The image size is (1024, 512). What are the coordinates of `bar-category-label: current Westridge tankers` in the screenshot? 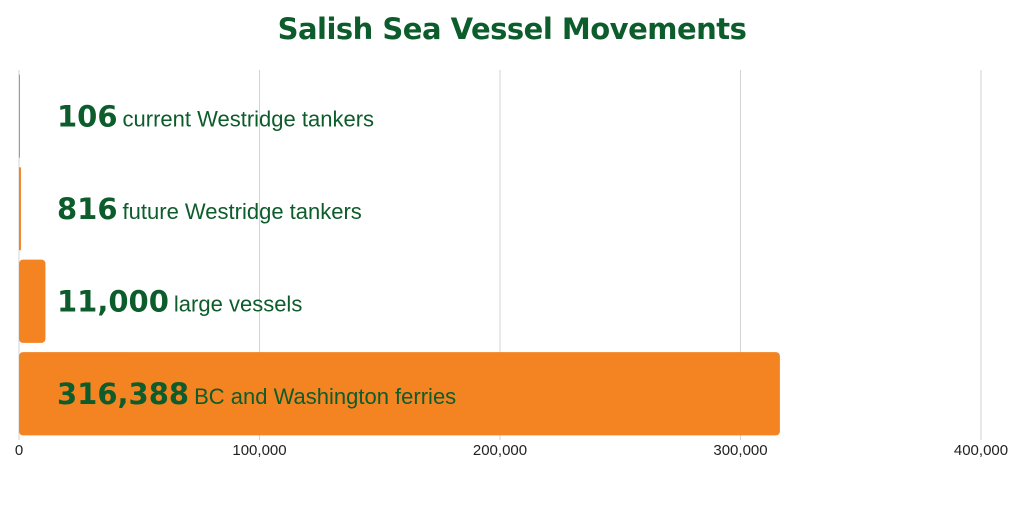 It's located at (248, 118).